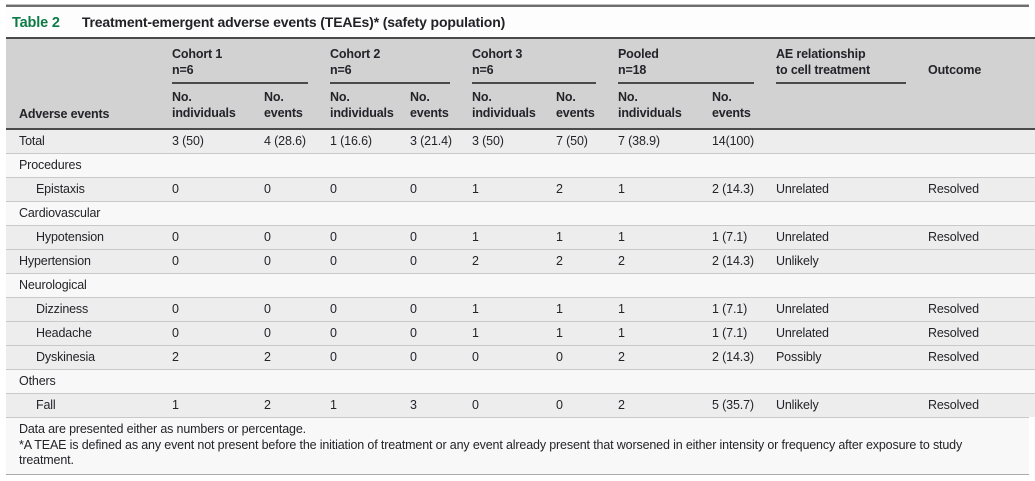  I want to click on ae-relationship-line1: AE relationship, so click(821, 54).